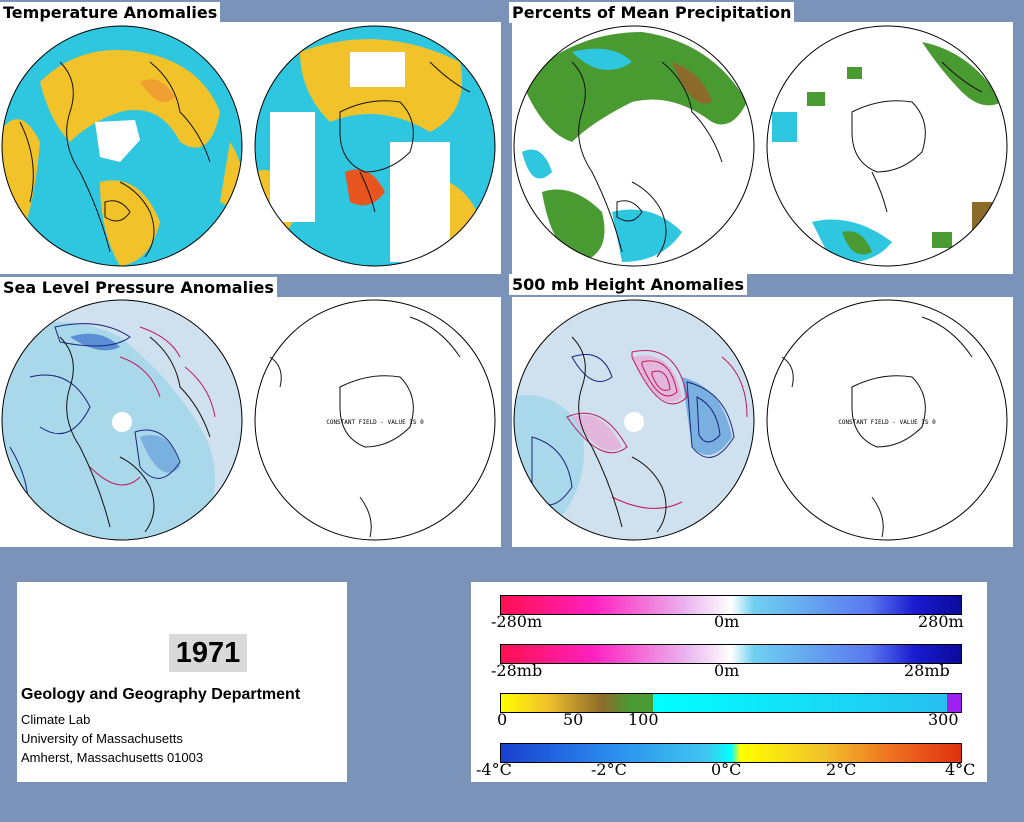 The image size is (1024, 822). I want to click on temperature-maps, so click(248, 146).